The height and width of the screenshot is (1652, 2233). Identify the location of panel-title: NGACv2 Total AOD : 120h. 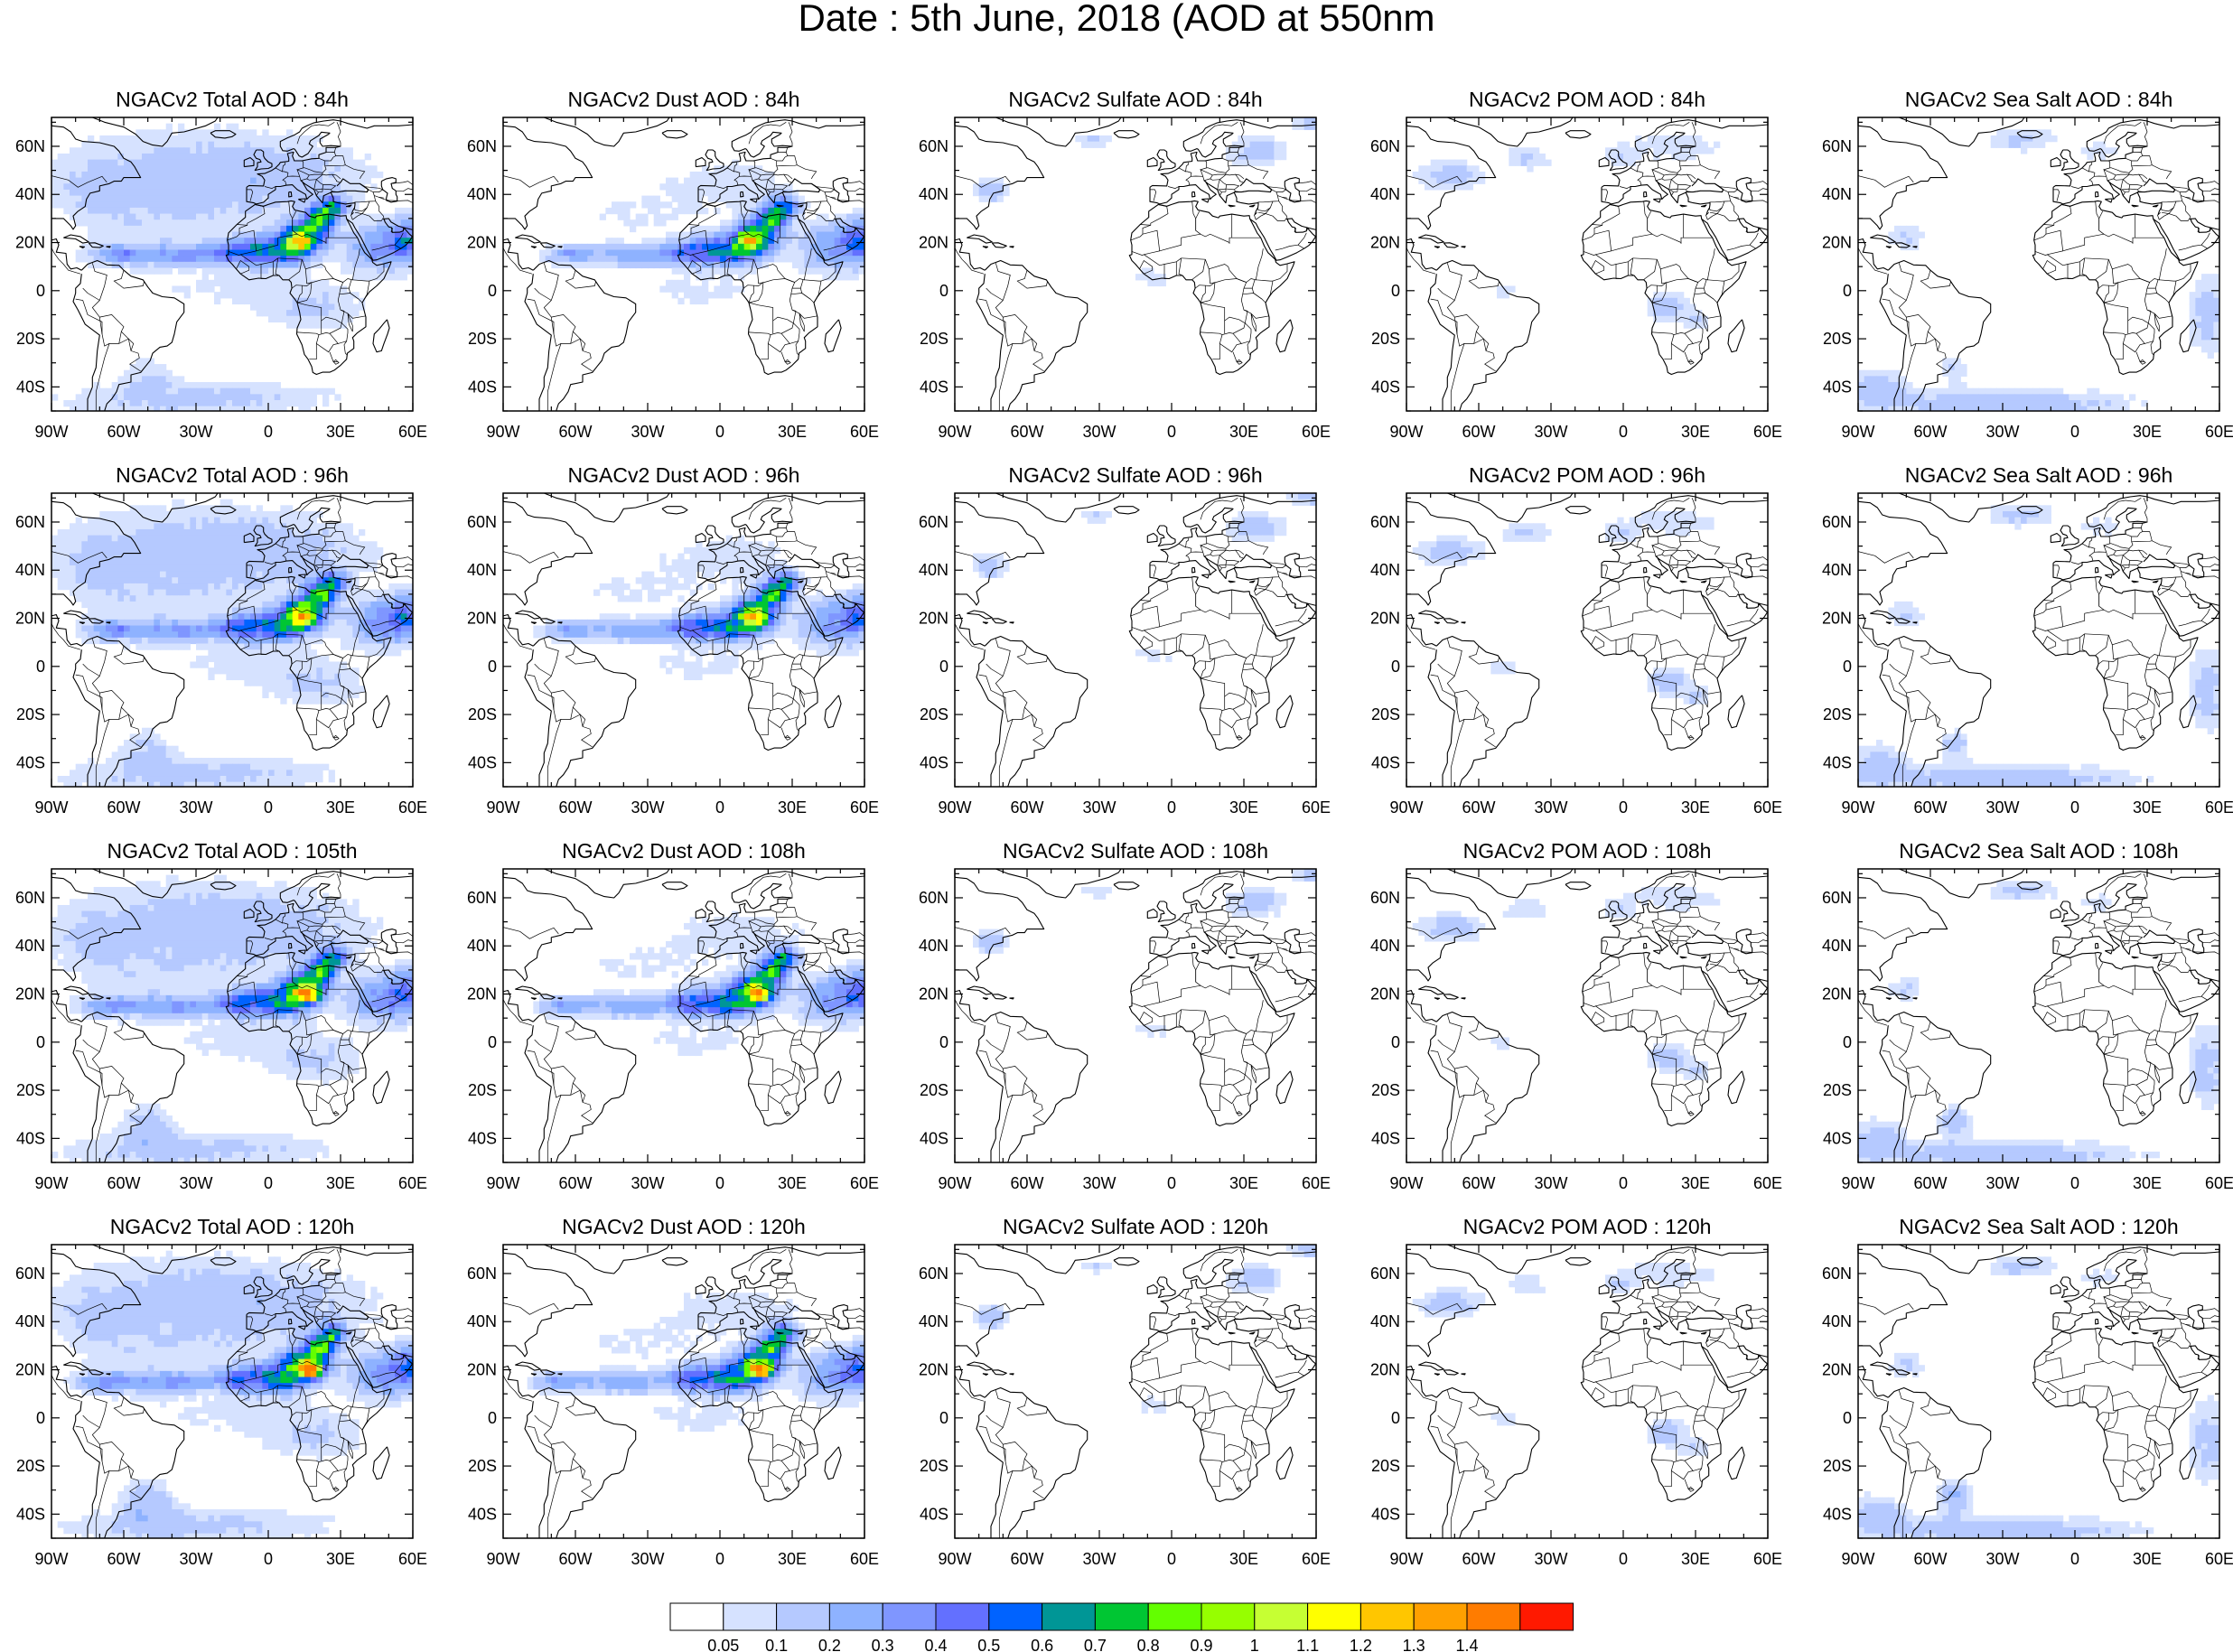
(232, 1226).